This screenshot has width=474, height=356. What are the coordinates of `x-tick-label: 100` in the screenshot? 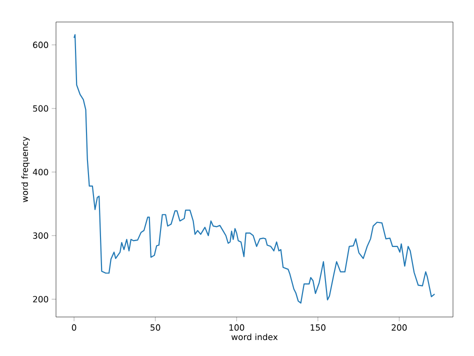 It's located at (236, 327).